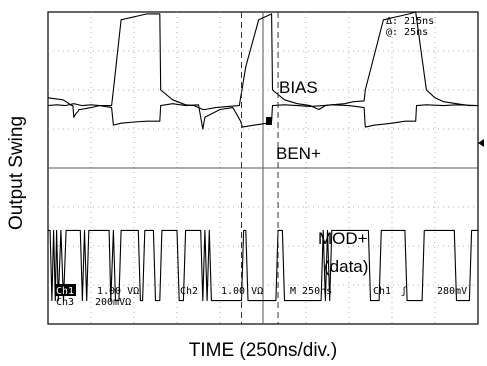  I want to click on cursor-delta-readout: Δ: 215ns, so click(410, 21).